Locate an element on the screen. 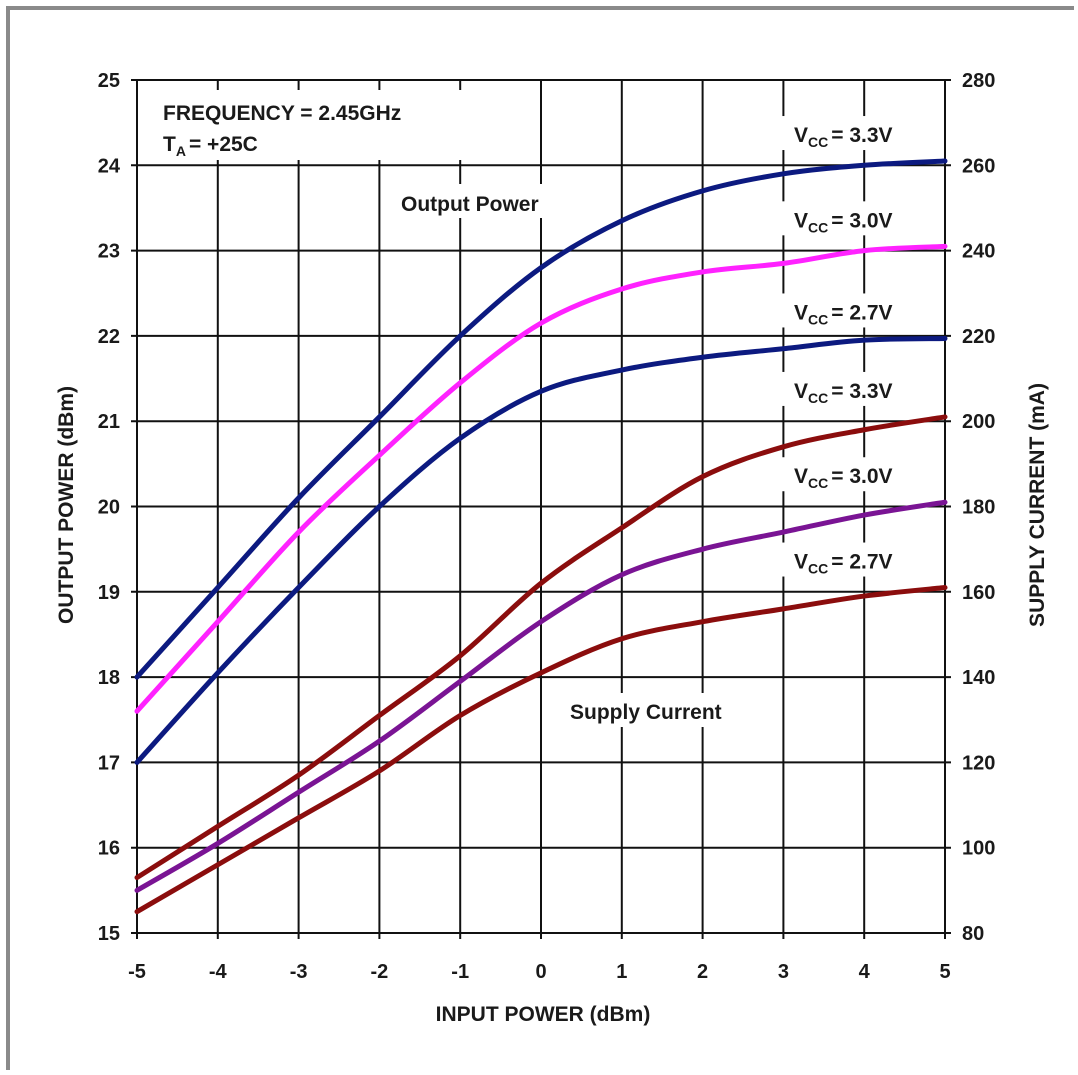  y-right-tick-label: 120 is located at coordinates (978, 763).